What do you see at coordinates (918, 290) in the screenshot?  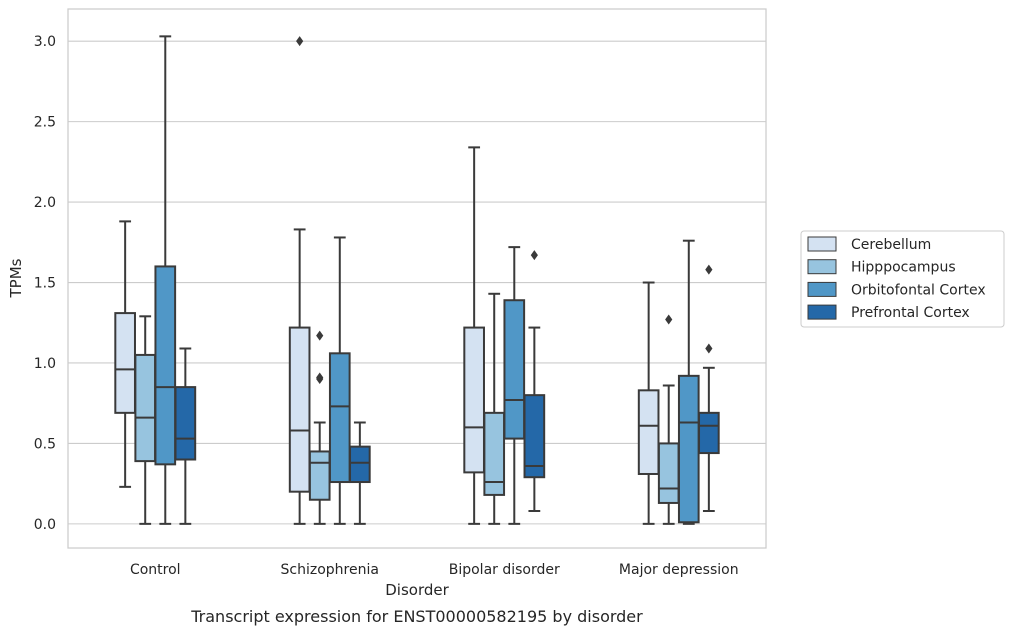 I see `legend-label: Orbitofontal Cortex` at bounding box center [918, 290].